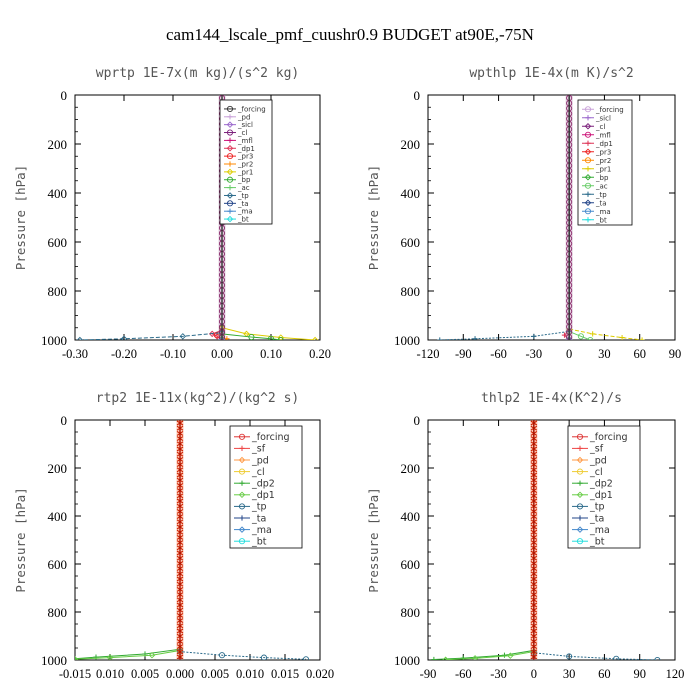 This screenshot has height=700, width=700. Describe the element at coordinates (534, 658) in the screenshot. I see `series-point-ma` at that location.